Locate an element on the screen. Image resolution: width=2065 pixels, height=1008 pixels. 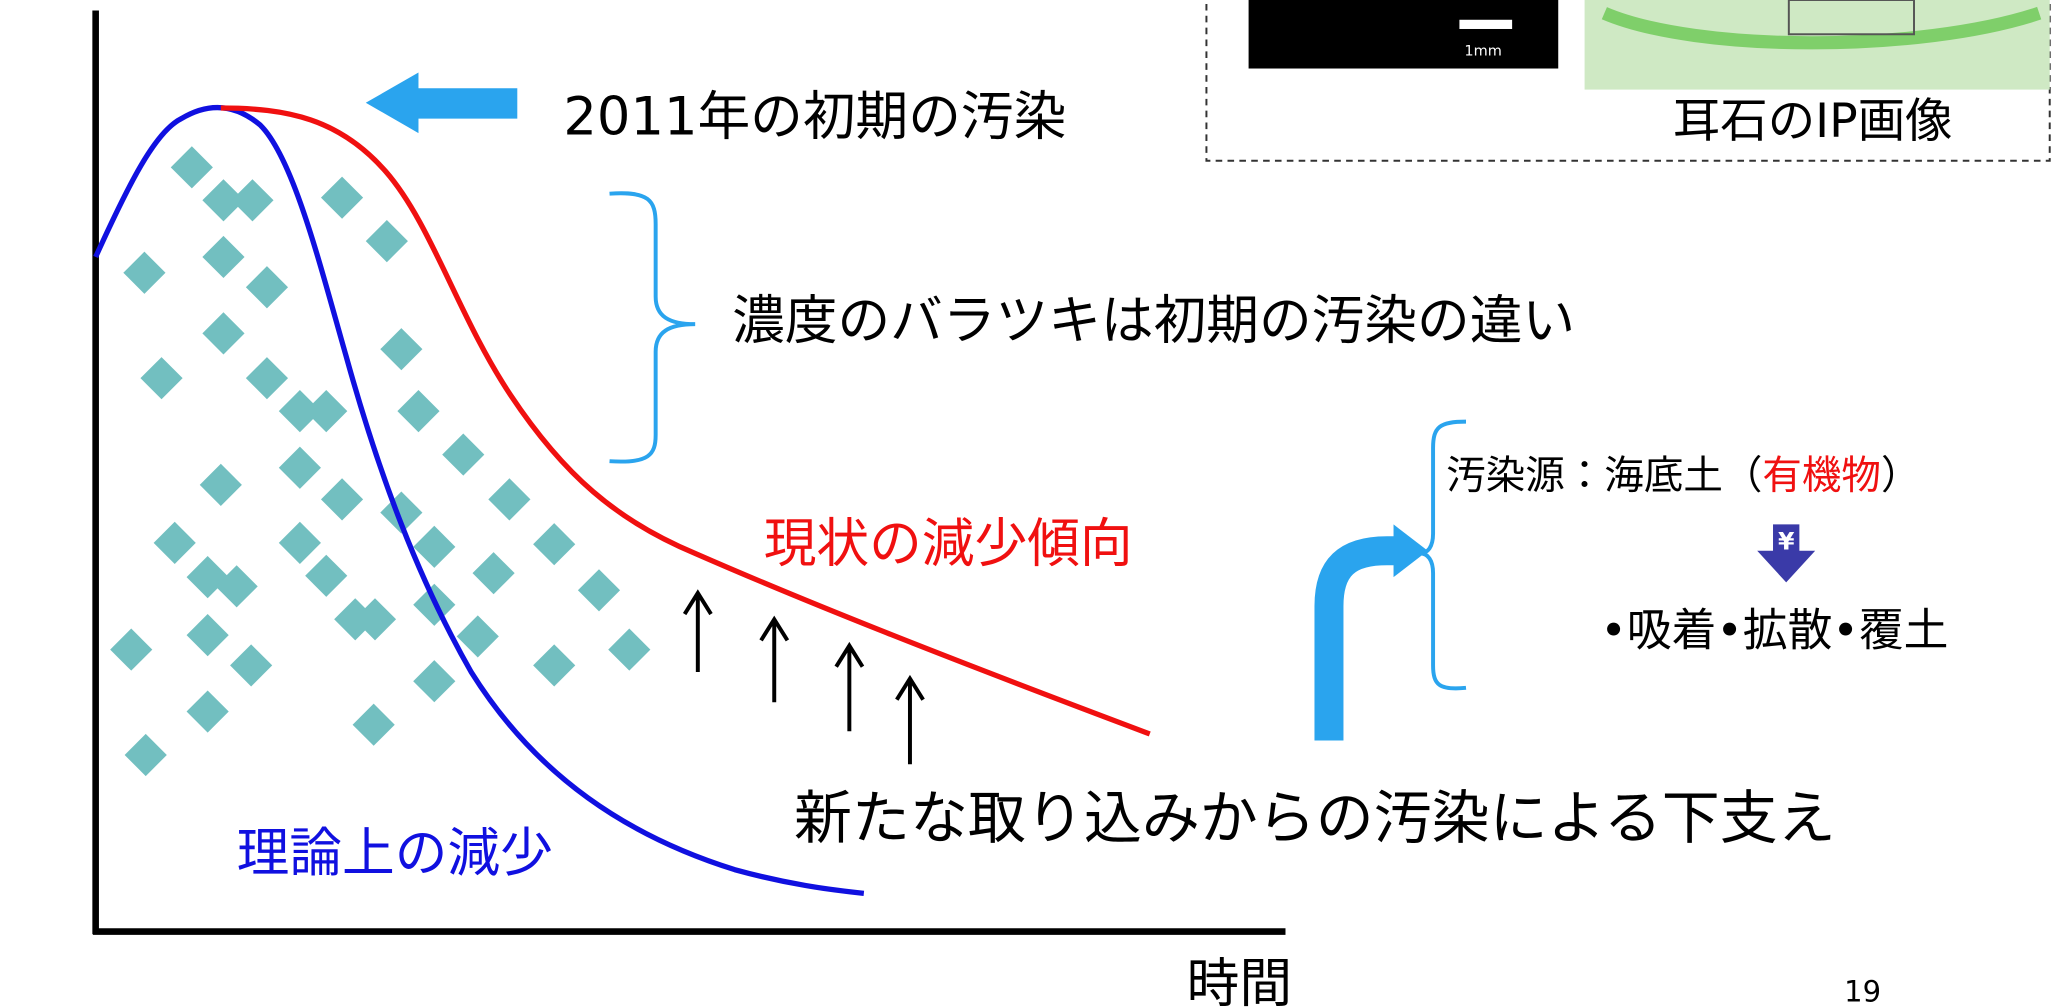
support-label: 新たな取り込みからの汚染による下支え is located at coordinates (1315, 818).